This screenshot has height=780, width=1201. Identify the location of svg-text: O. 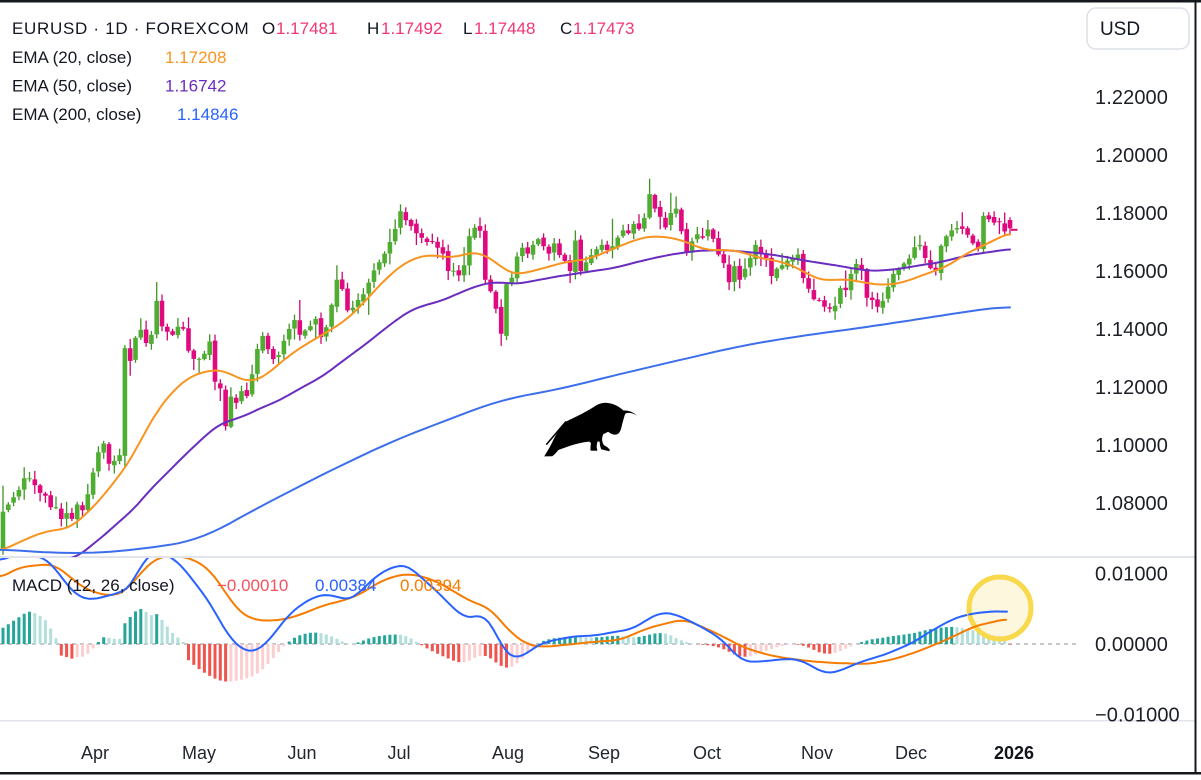
(268, 28).